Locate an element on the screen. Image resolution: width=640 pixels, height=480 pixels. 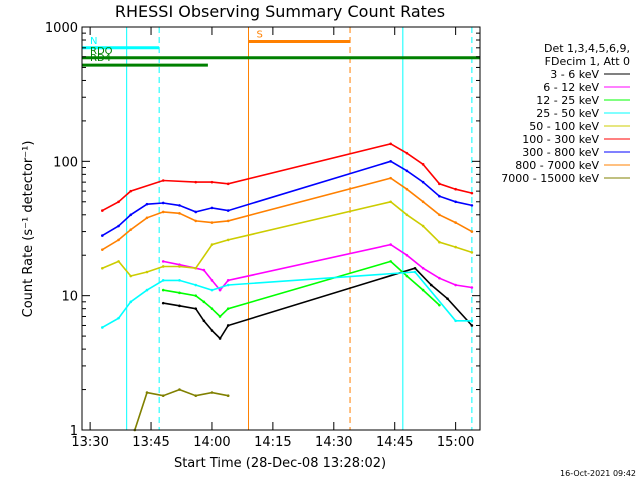
annotation-label-3: RD4 is located at coordinates (100, 58).